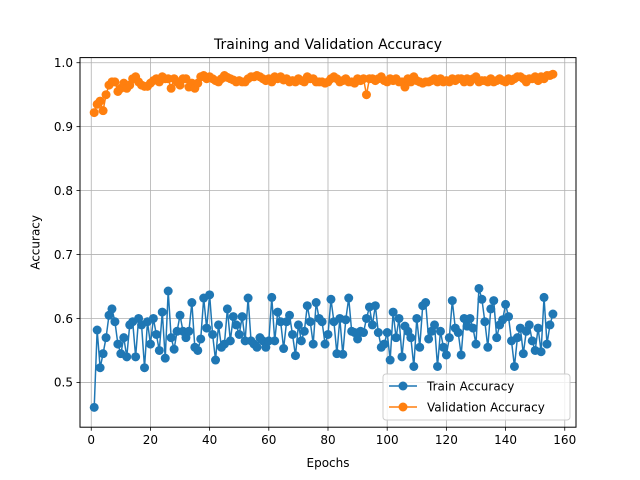 This screenshot has height=480, width=640. What do you see at coordinates (470, 387) in the screenshot?
I see `legend-train-label: Train Accuracy` at bounding box center [470, 387].